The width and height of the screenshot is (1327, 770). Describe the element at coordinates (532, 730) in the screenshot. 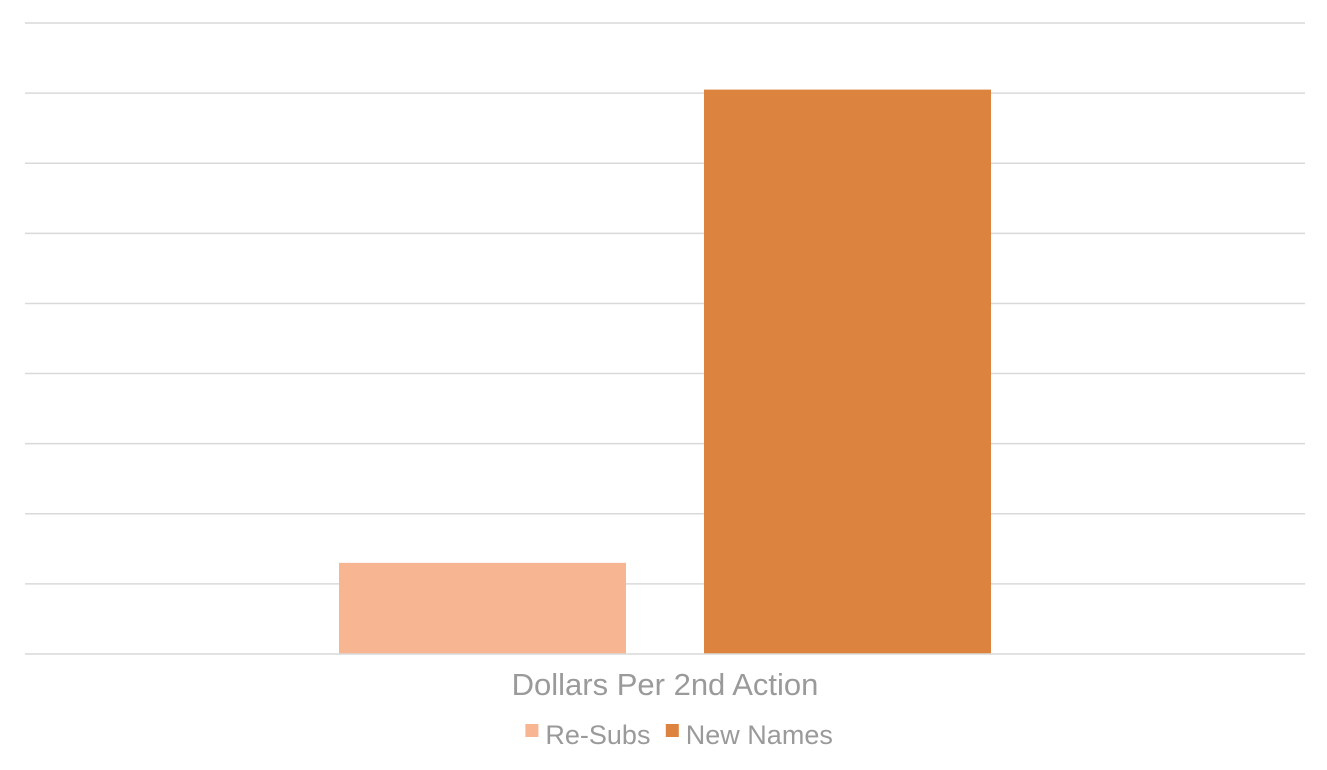

I see `legend-swatch-re-subs` at that location.